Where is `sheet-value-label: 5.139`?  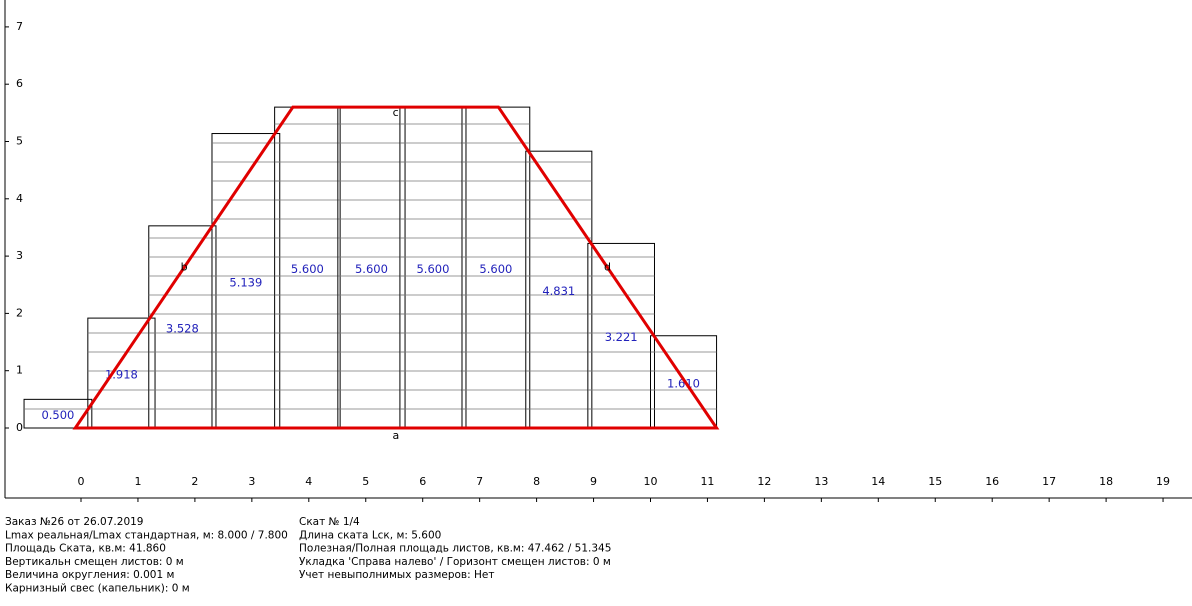
sheet-value-label: 5.139 is located at coordinates (245, 282).